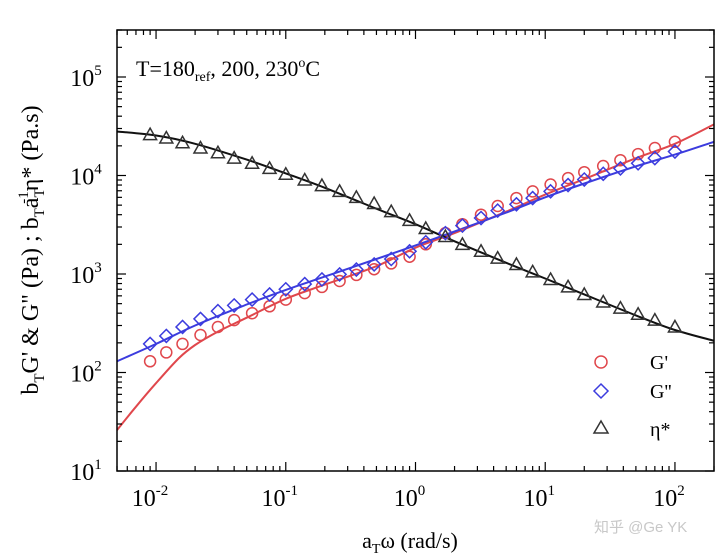 This screenshot has width=720, height=556. What do you see at coordinates (631, 430) in the screenshot?
I see `legend-entry-eta-star: η*` at bounding box center [631, 430].